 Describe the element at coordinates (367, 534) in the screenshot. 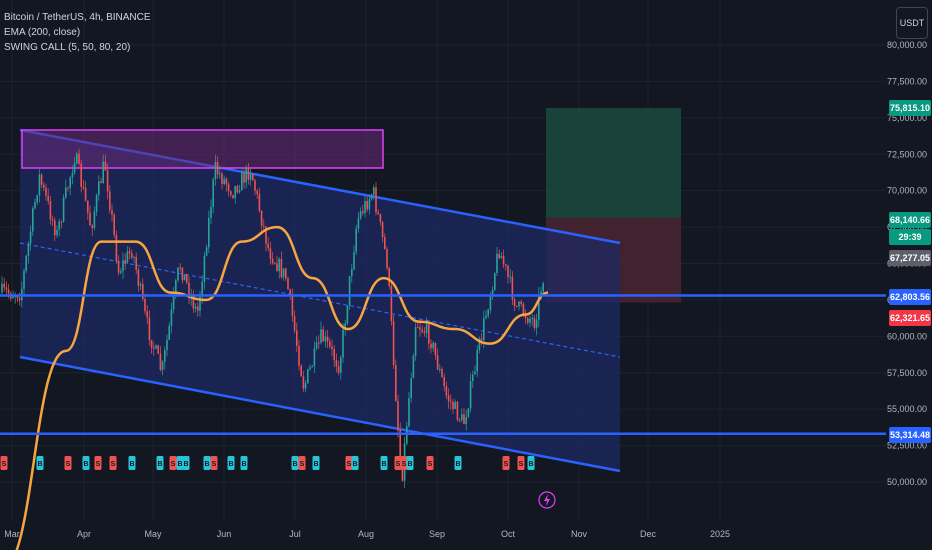

I see `time-axis: Mar Apr May Jun Jul Aug Sep Oct Nov Dec 2025` at that location.